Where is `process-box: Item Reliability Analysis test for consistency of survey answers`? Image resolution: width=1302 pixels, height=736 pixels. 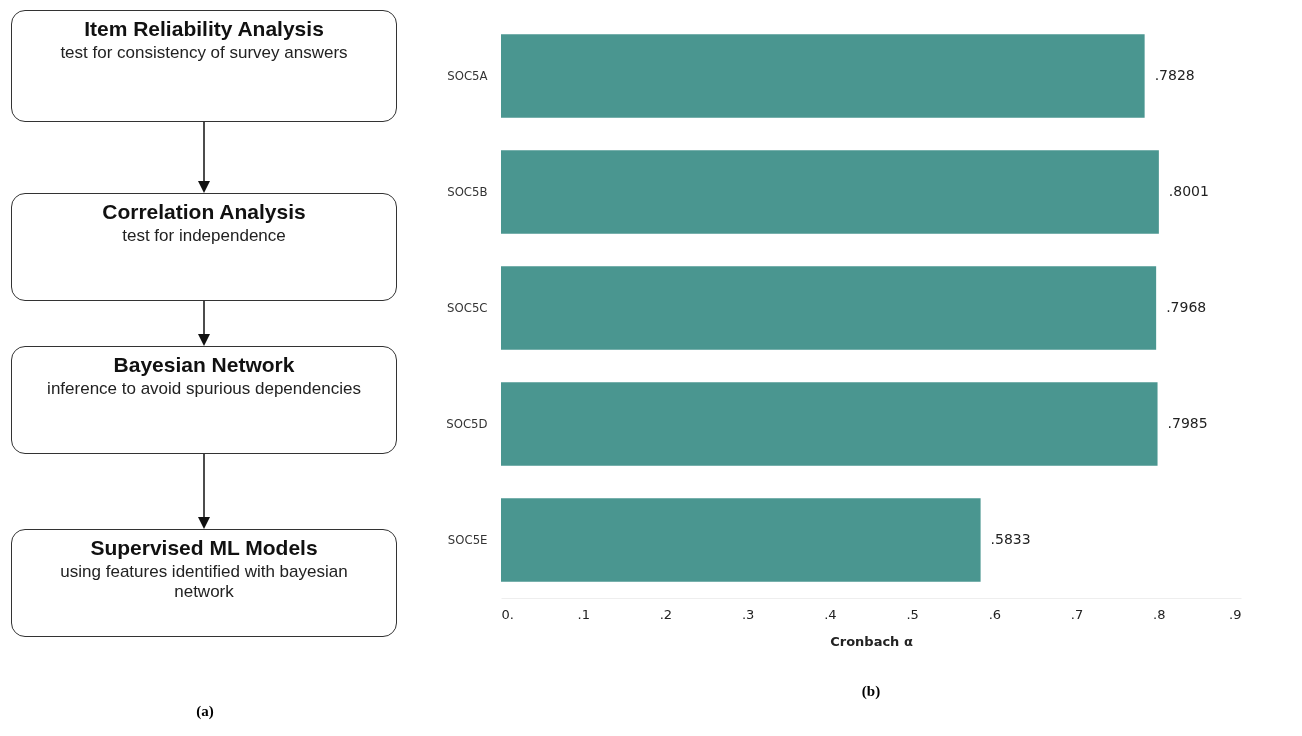 process-box: Item Reliability Analysis test for consistency of survey answers is located at coordinates (204, 66).